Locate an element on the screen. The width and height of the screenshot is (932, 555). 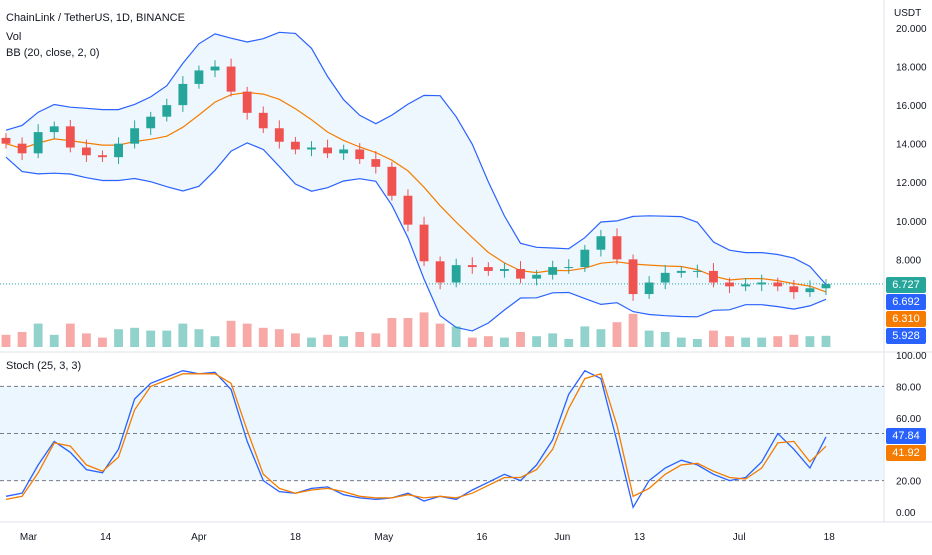
bb-upper-badge: 6.692 is located at coordinates (906, 302).